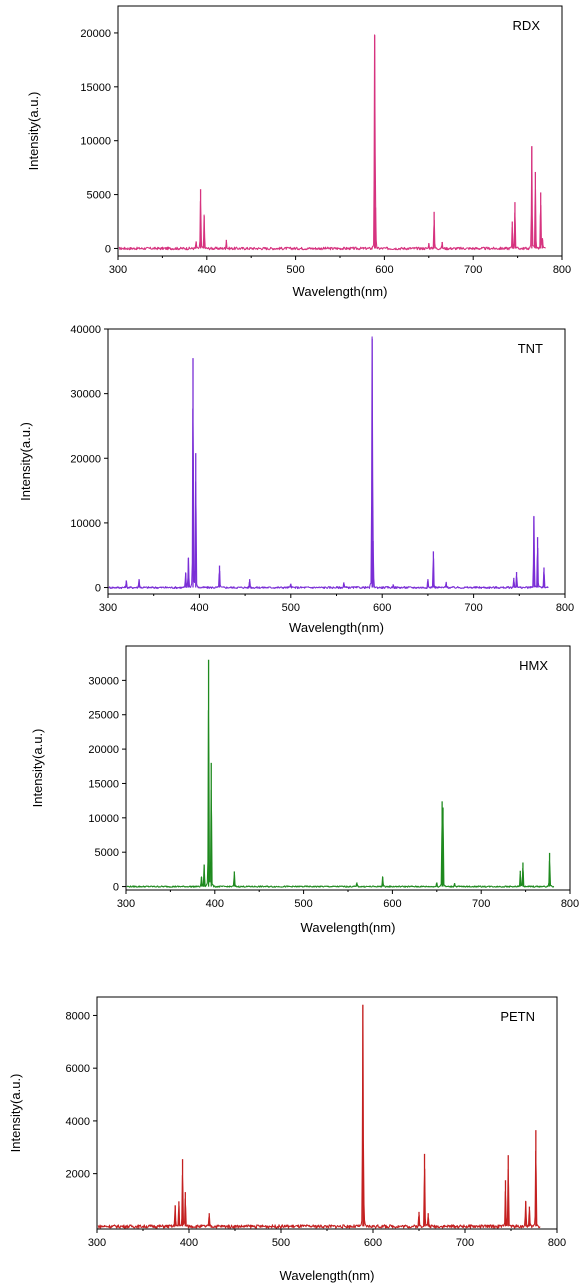 The image size is (583, 1283). What do you see at coordinates (533, 665) in the screenshot?
I see `series-label: HMX` at bounding box center [533, 665].